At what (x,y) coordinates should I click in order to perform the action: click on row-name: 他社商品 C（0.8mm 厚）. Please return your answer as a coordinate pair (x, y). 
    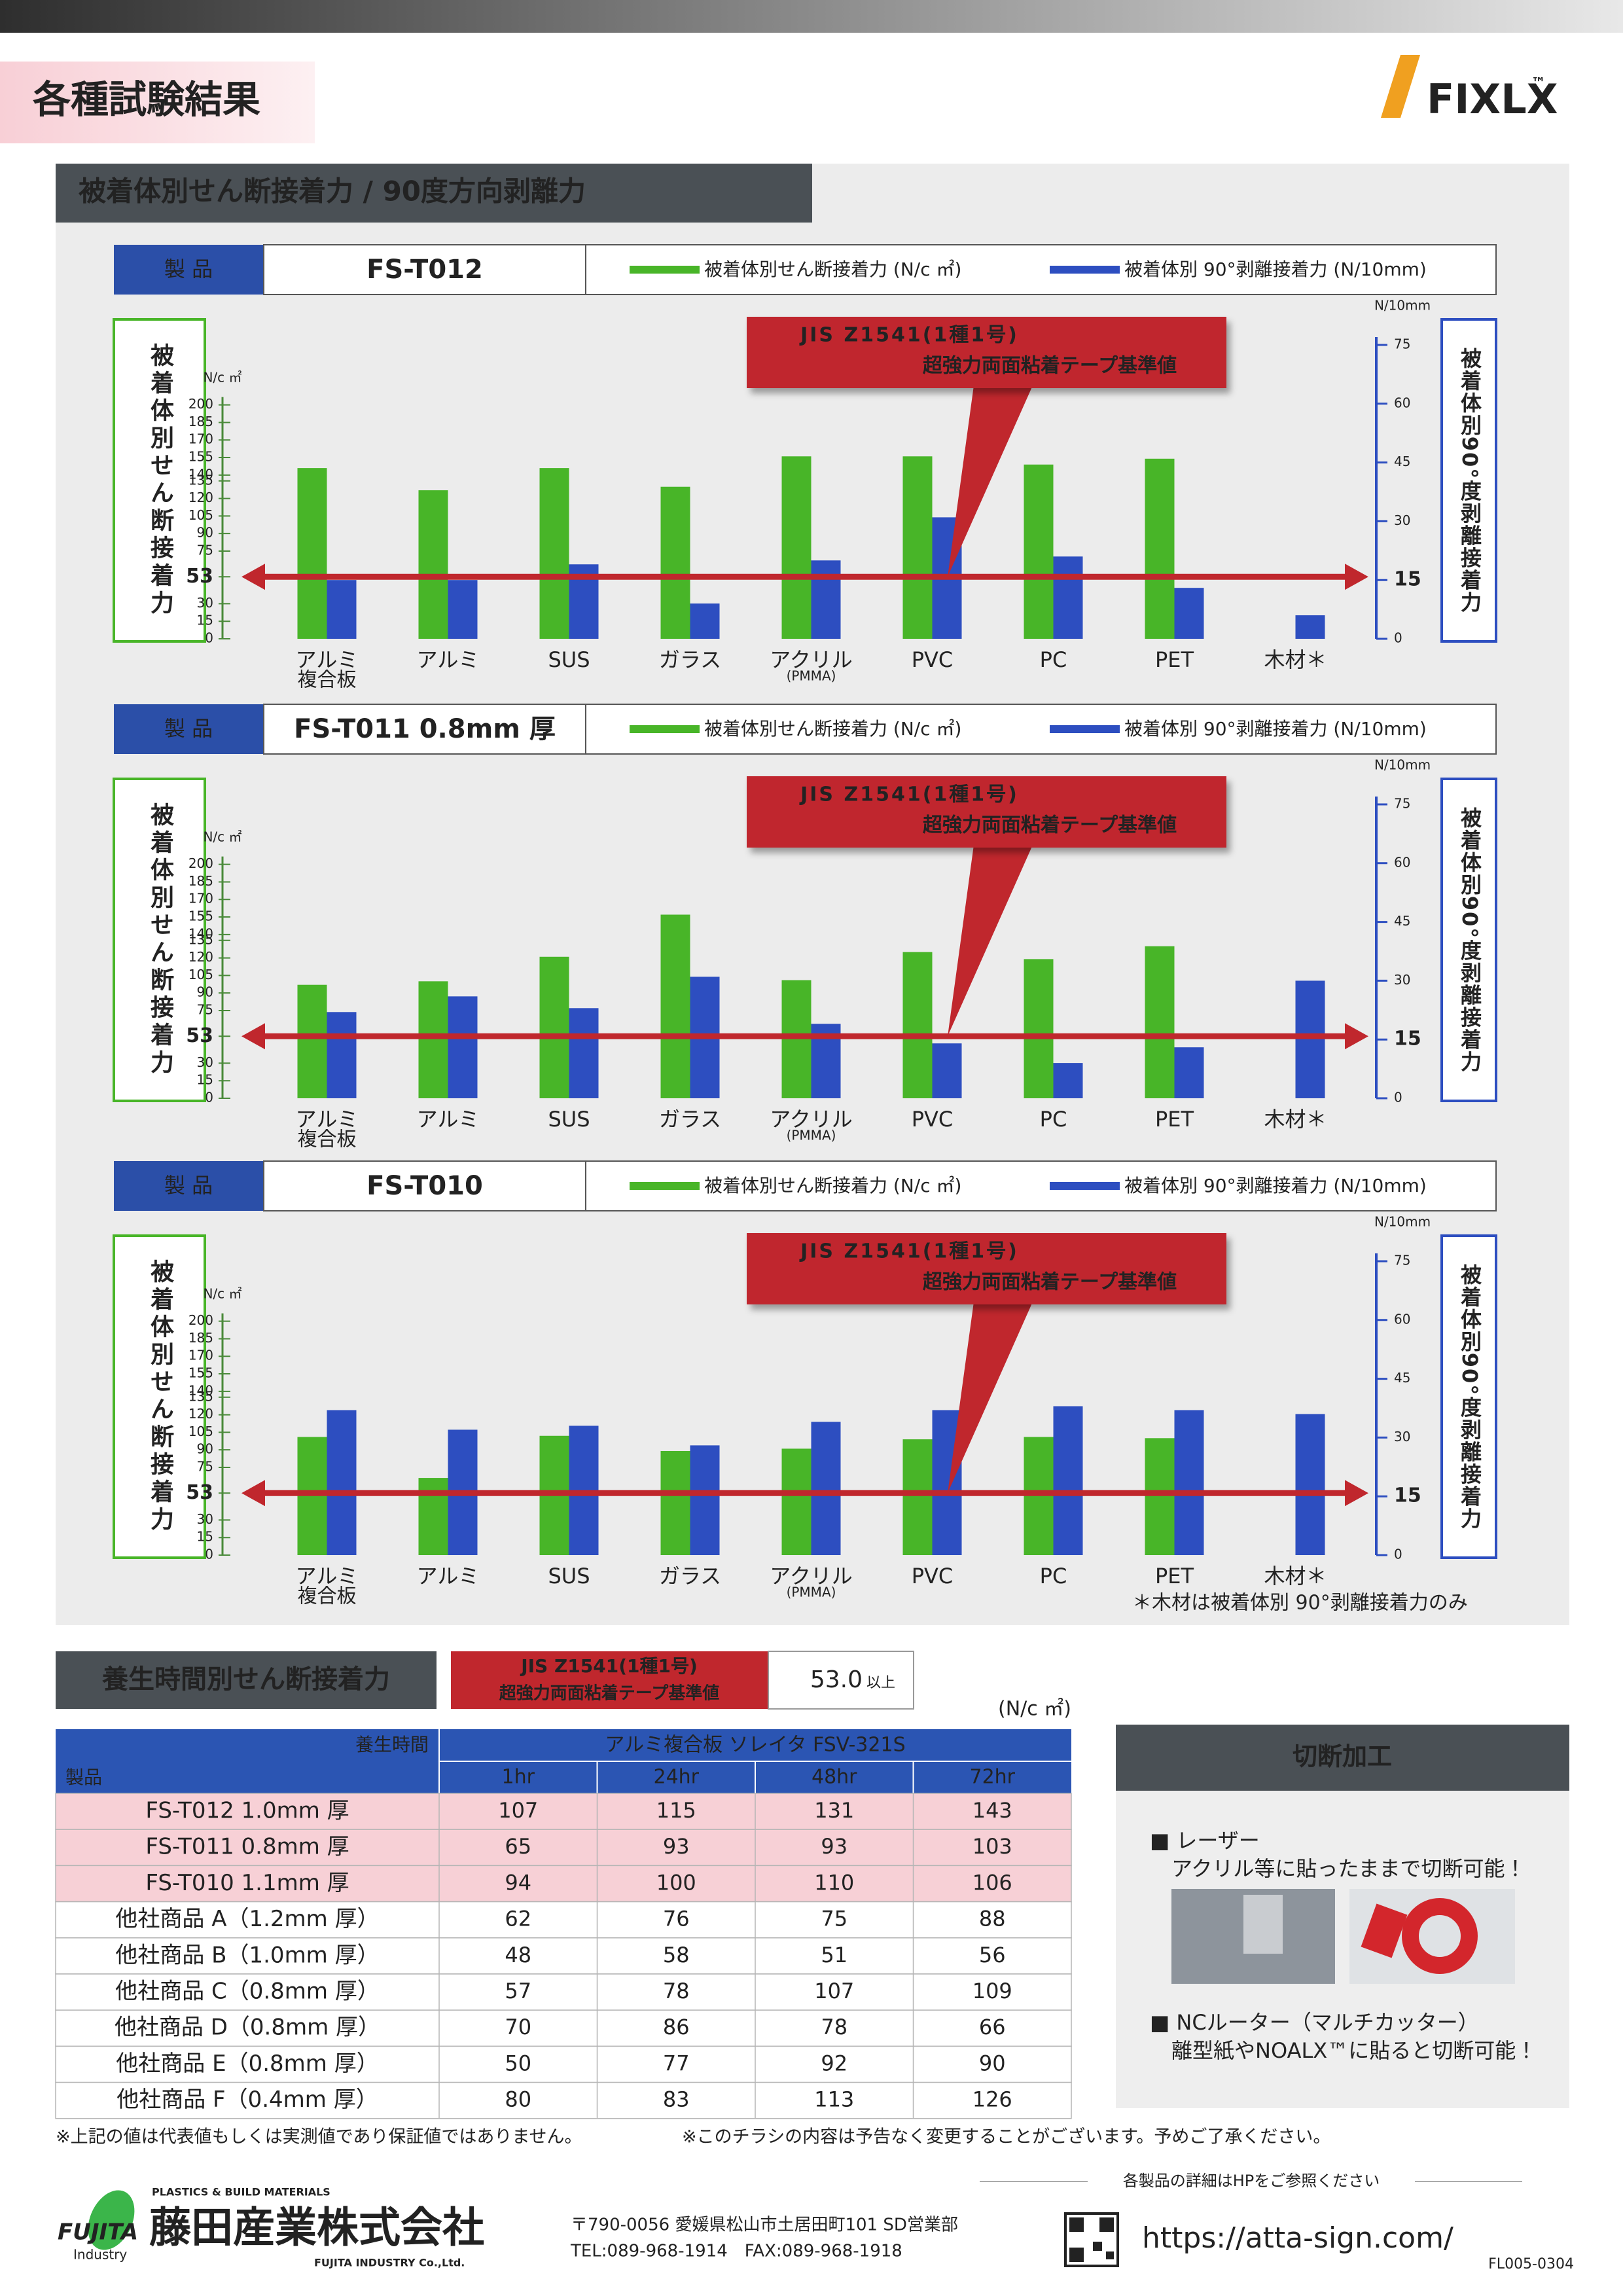
    Looking at the image, I should click on (247, 1992).